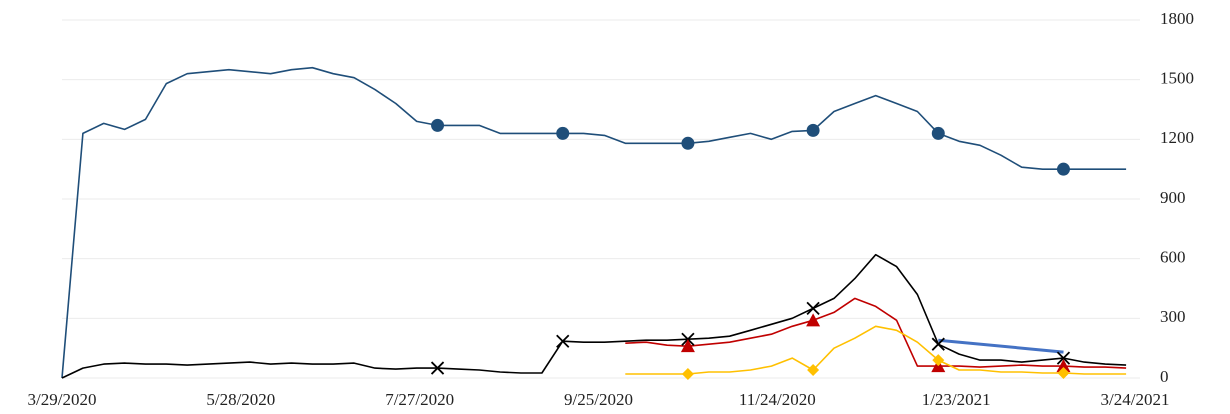  What do you see at coordinates (1164, 376) in the screenshot?
I see `y-tick-label: 0` at bounding box center [1164, 376].